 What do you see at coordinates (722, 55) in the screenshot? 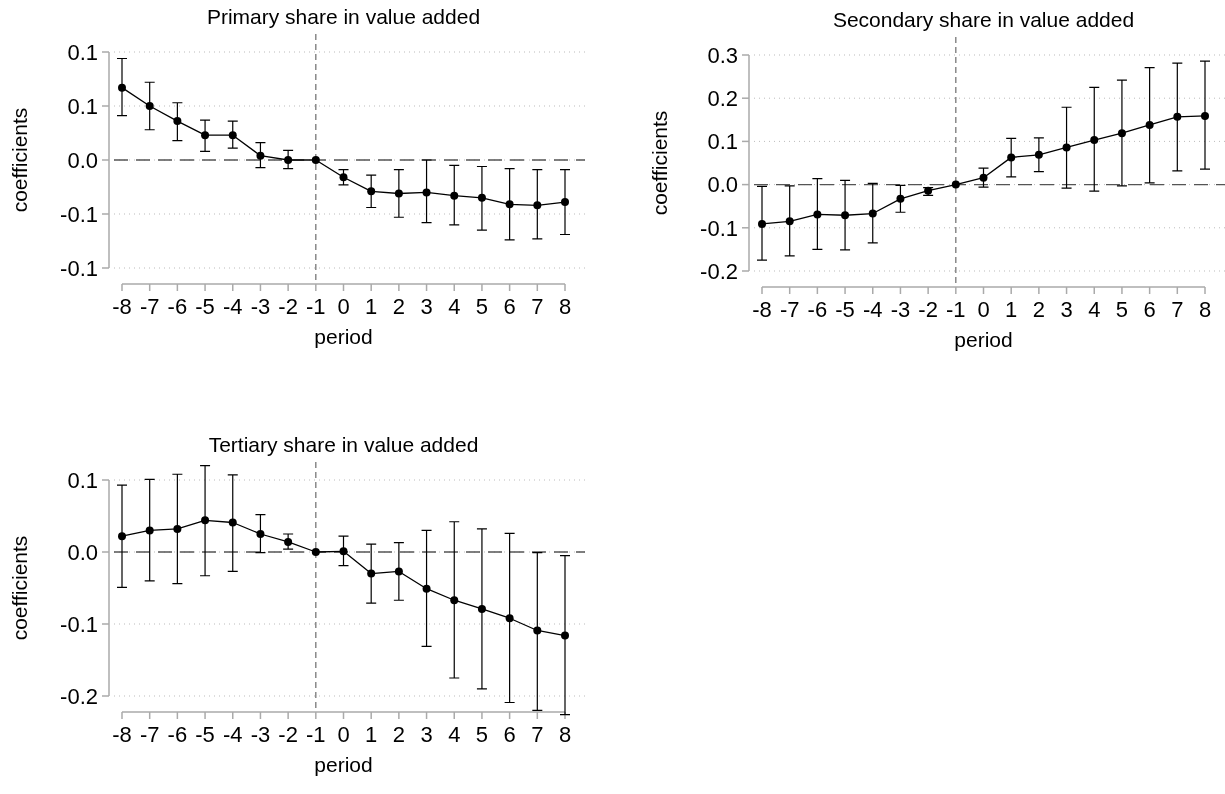
I see `y-tick-label: 0.3` at bounding box center [722, 55].